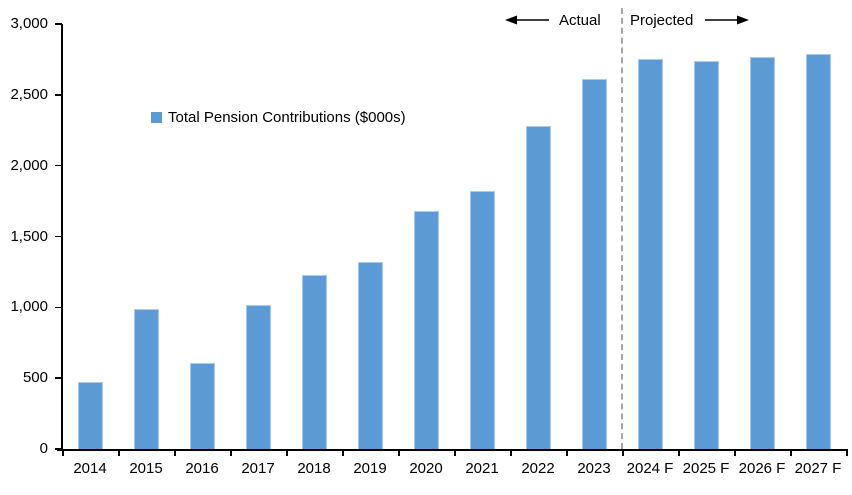 The height and width of the screenshot is (495, 852). What do you see at coordinates (662, 20) in the screenshot?
I see `projected-label: Projected` at bounding box center [662, 20].